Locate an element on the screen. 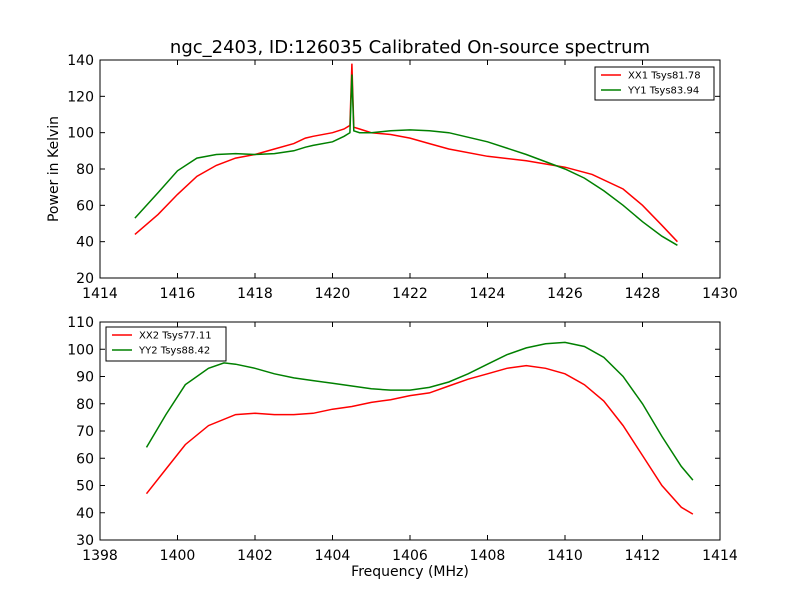  legend-label: YY1 Tsys83.94 is located at coordinates (663, 91).